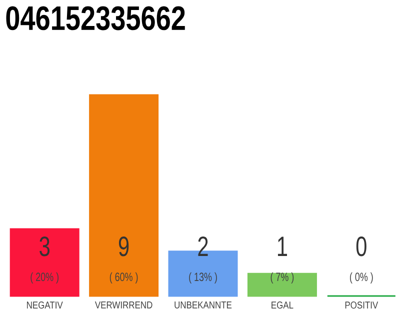  I want to click on chart-title: 046152335662, so click(95, 18).